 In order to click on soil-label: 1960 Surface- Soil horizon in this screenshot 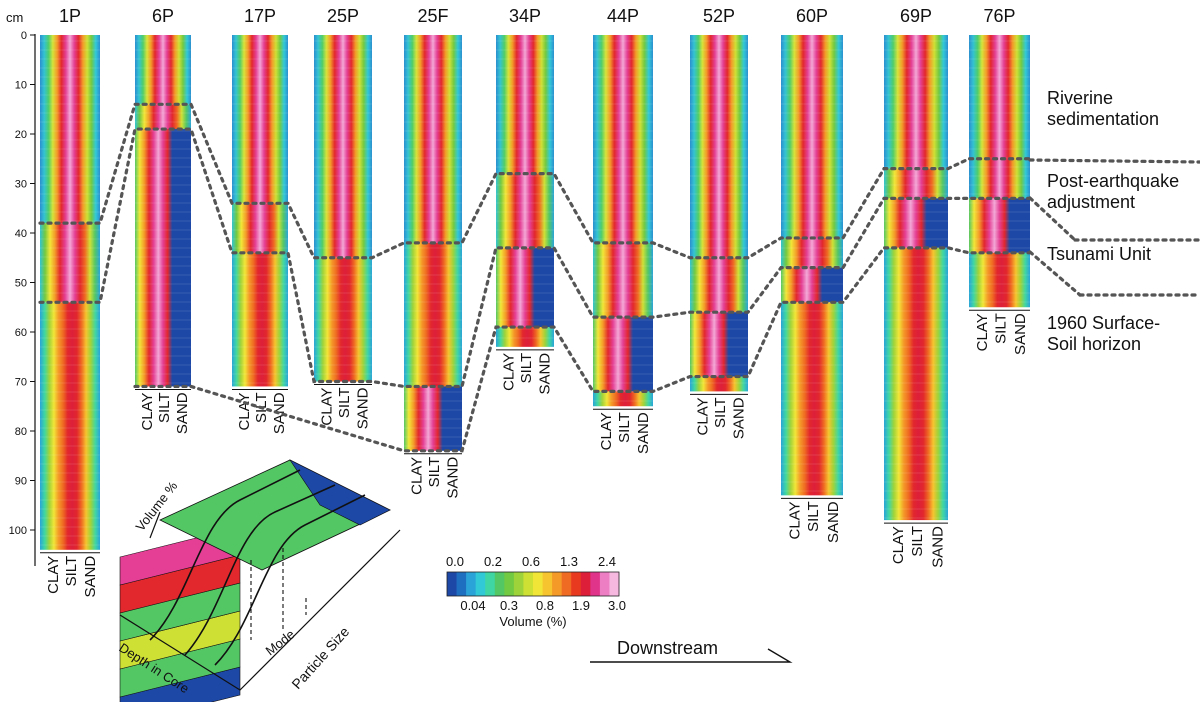, I will do `click(1103, 334)`.